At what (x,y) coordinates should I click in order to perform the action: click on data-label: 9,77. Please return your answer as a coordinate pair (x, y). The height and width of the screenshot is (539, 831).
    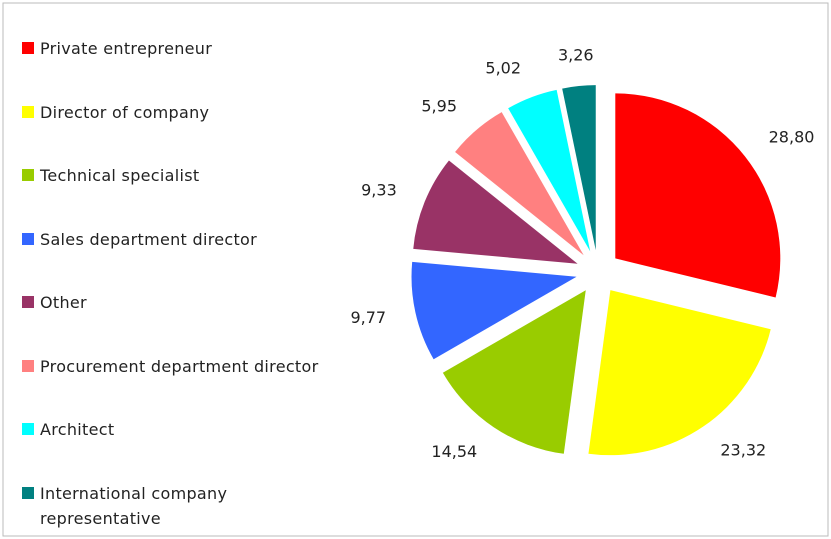
    Looking at the image, I should click on (368, 317).